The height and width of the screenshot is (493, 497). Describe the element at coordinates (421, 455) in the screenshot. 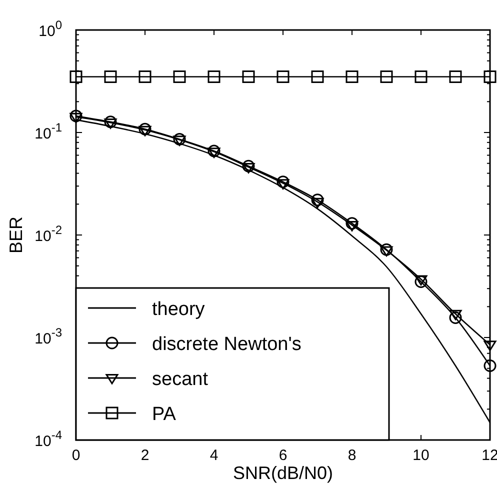

I see `x-tick-label: 10` at that location.